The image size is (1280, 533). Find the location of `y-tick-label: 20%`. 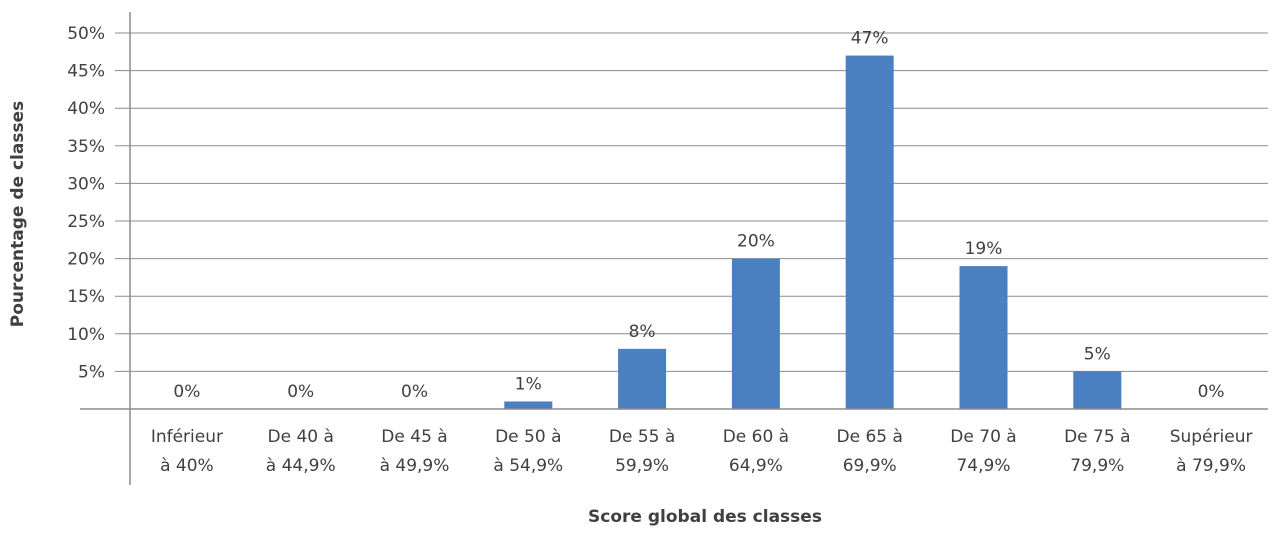

y-tick-label: 20% is located at coordinates (86, 260).